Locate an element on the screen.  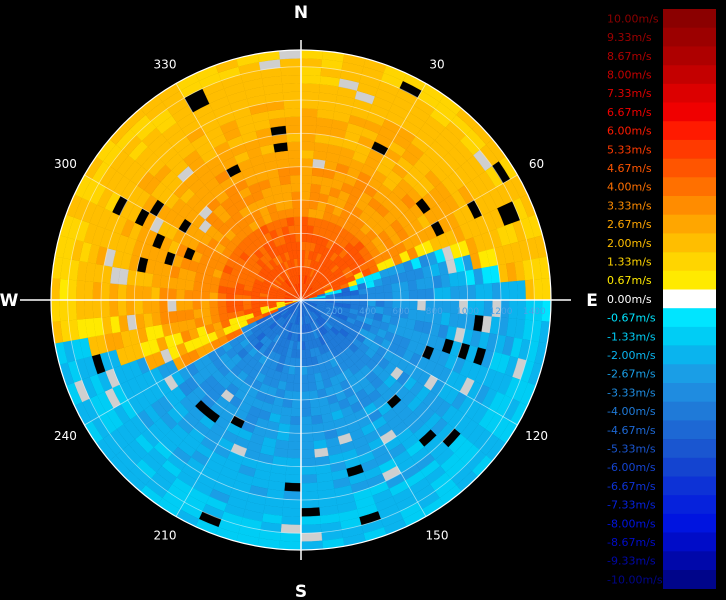
range-label: 800 is located at coordinates (434, 312).